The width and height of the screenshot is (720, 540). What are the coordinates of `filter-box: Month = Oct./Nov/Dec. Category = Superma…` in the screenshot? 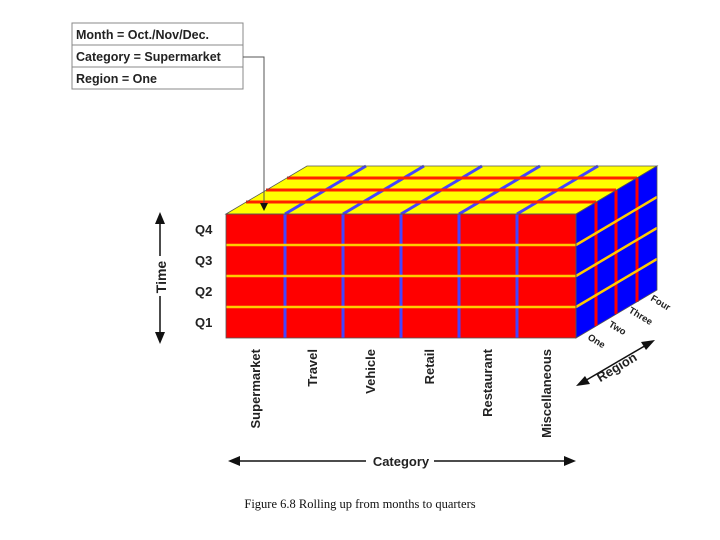 It's located at (157, 56).